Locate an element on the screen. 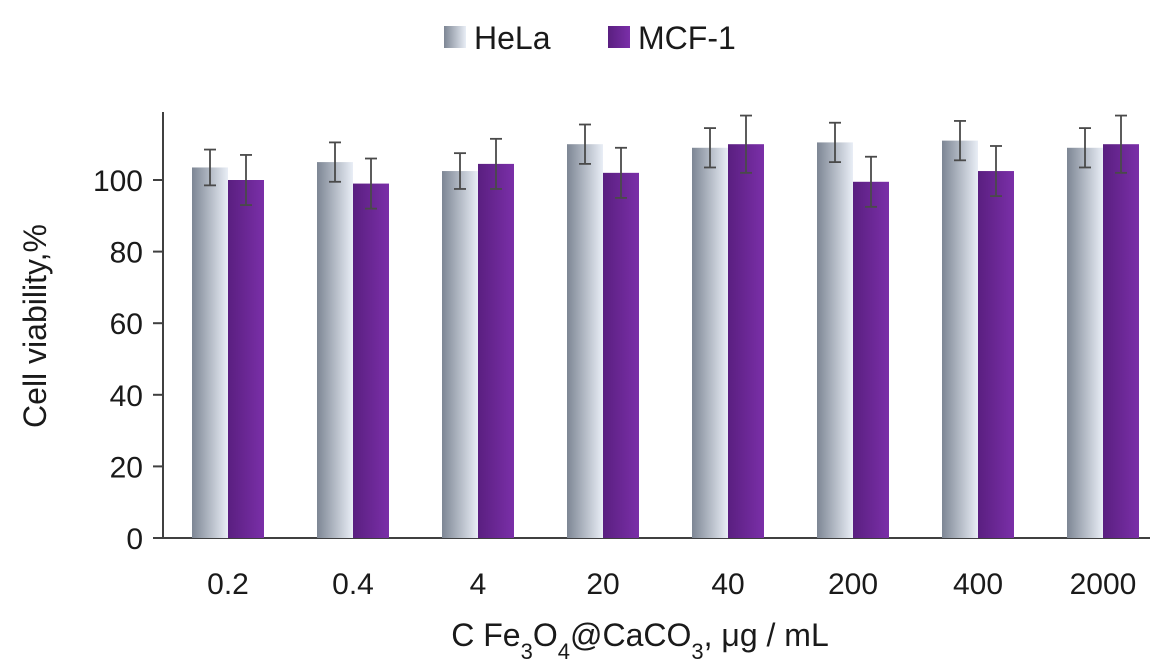  x-tick-label-200: 200 is located at coordinates (853, 584).